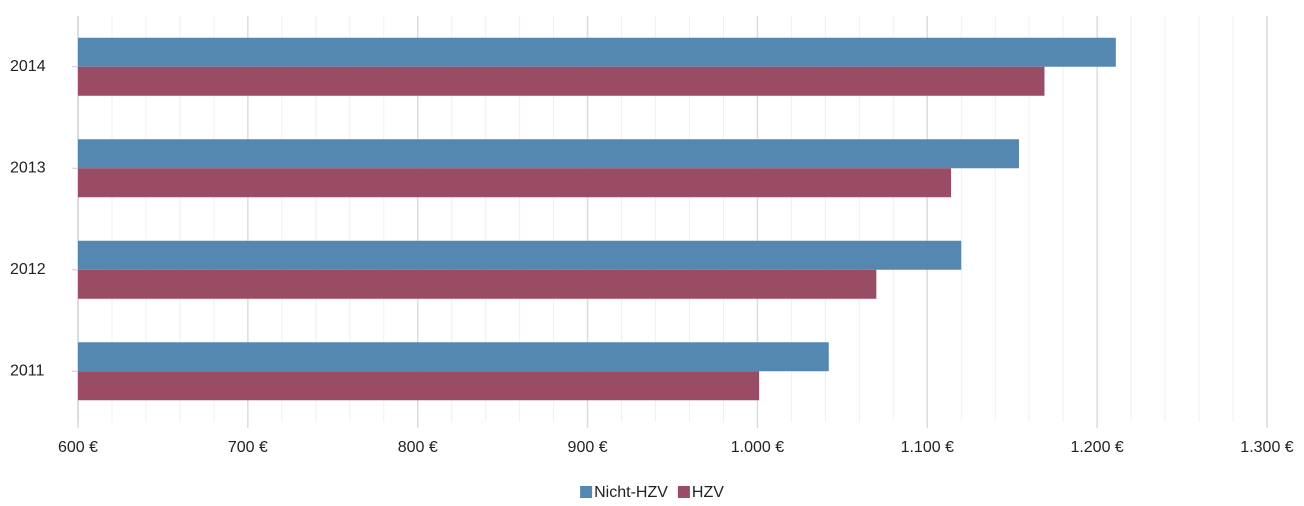 The height and width of the screenshot is (506, 1304). Describe the element at coordinates (28, 269) in the screenshot. I see `y-tick-label: 2012` at that location.